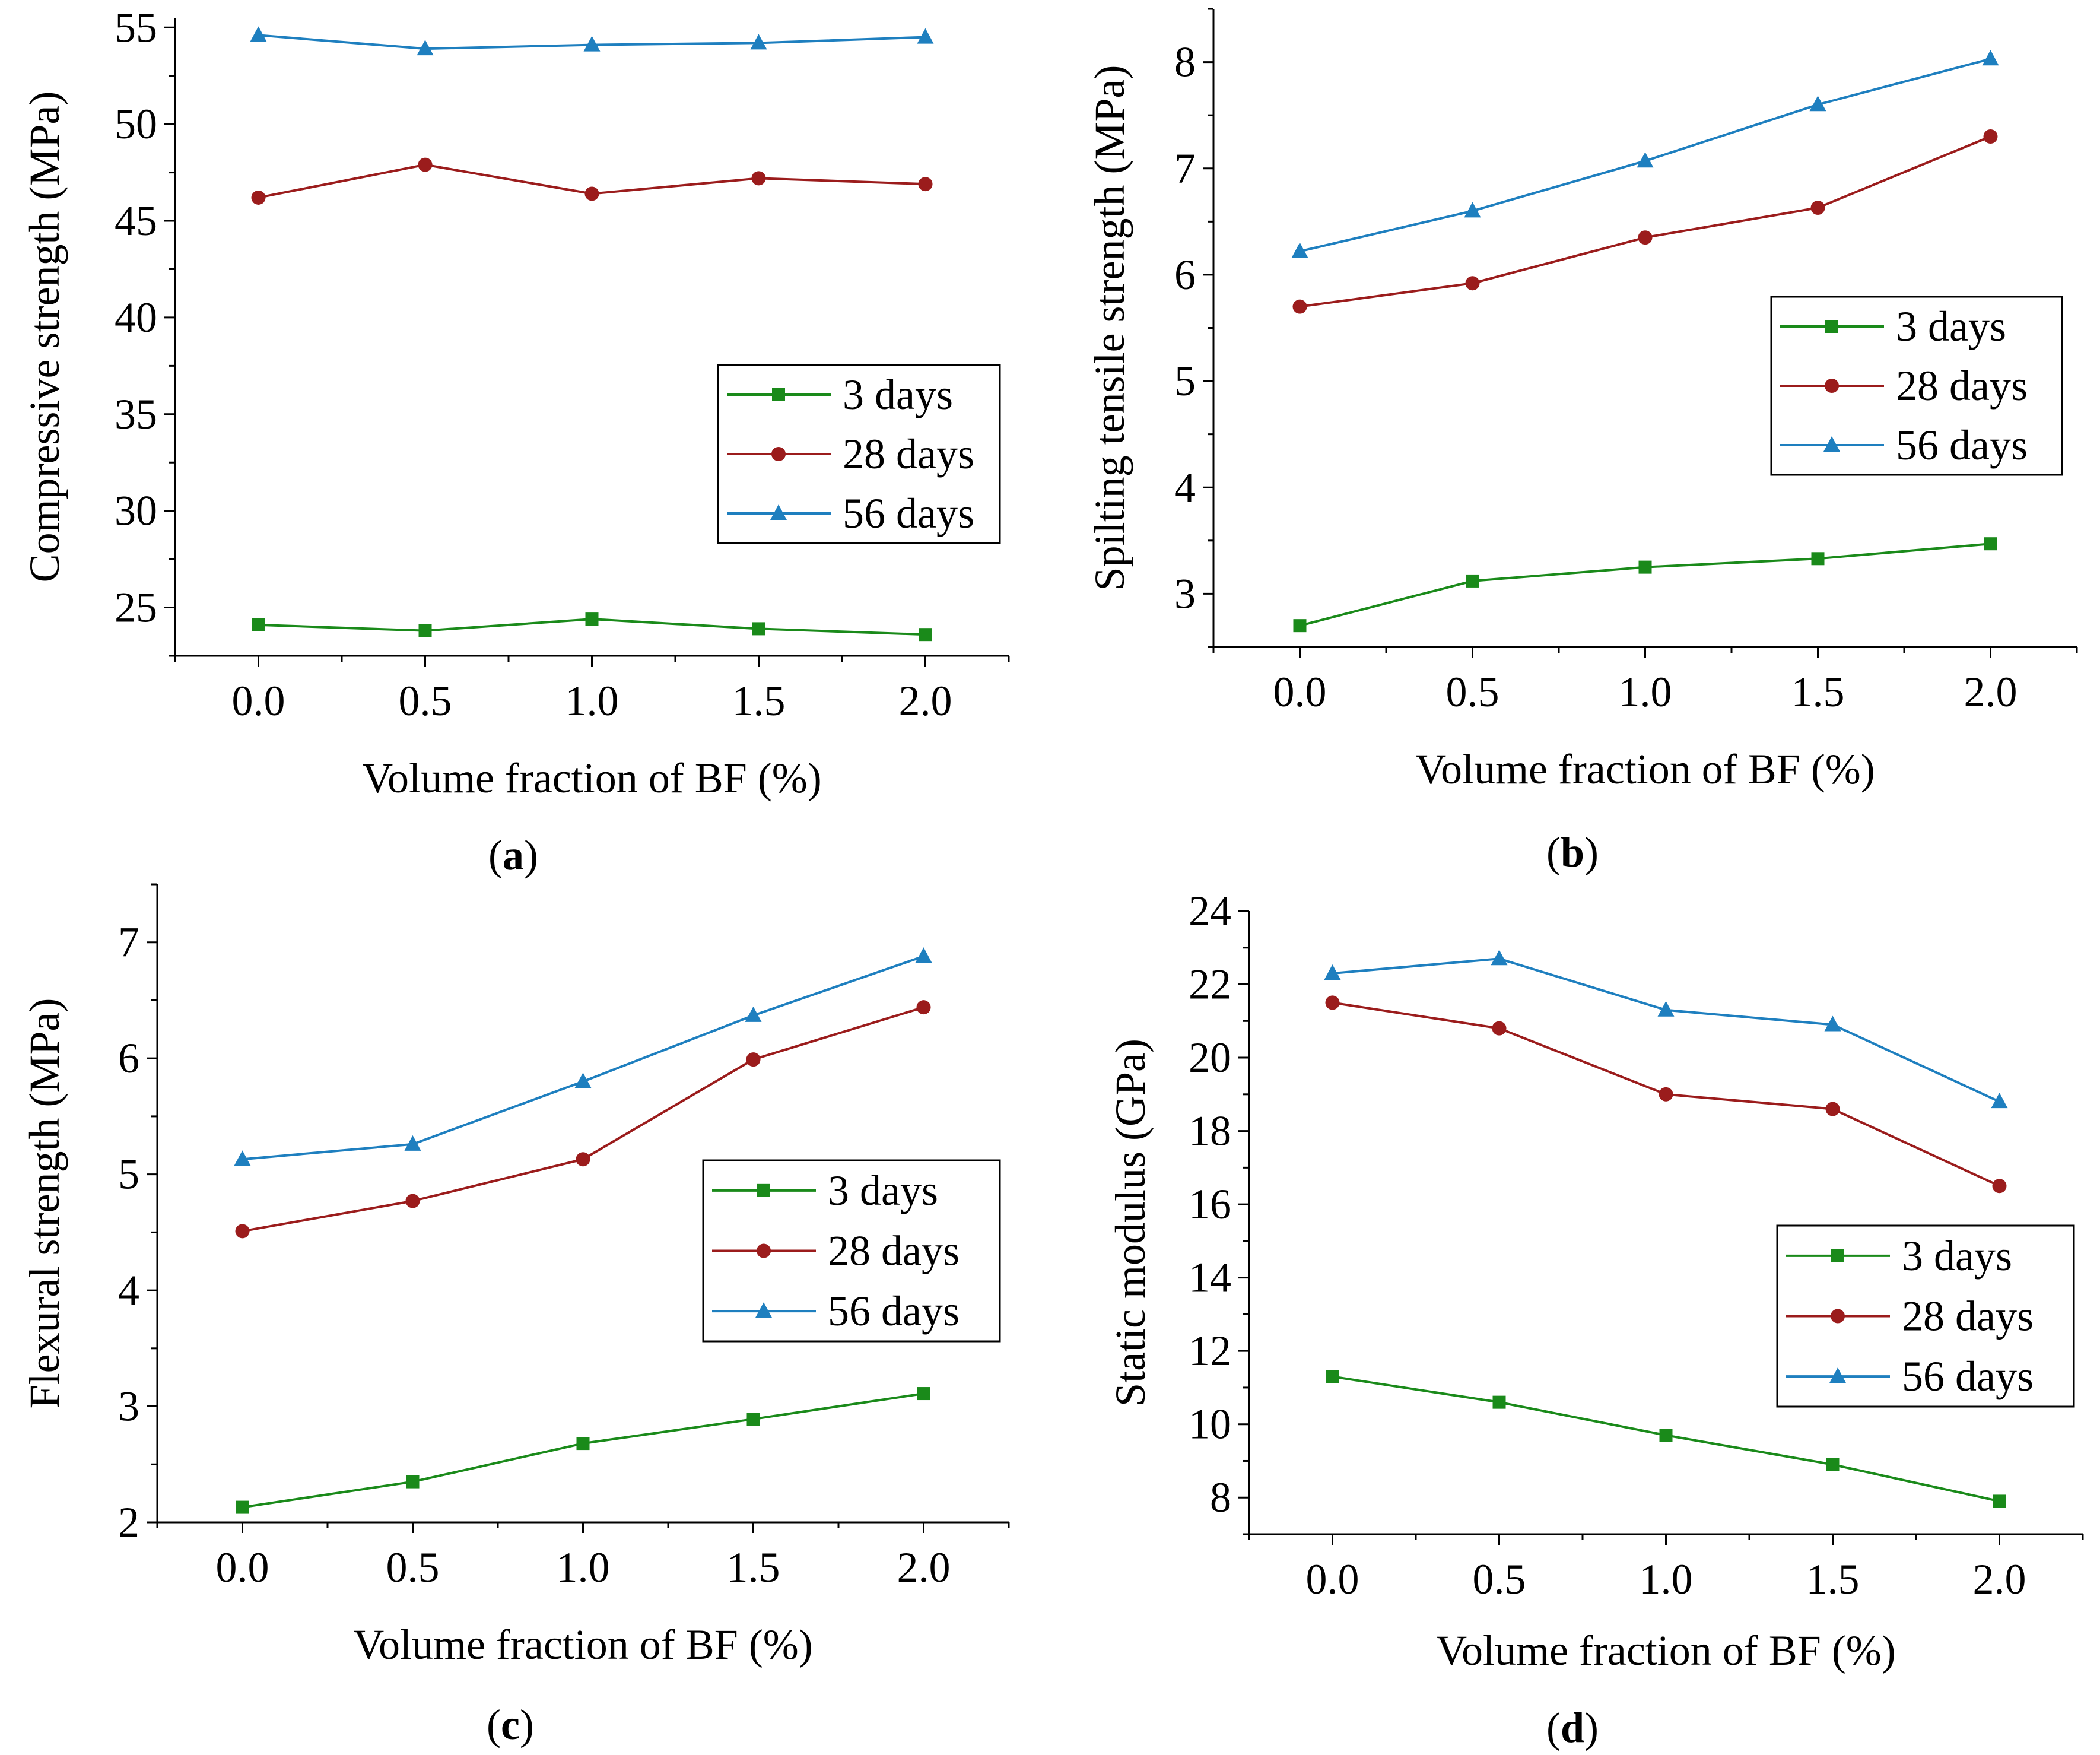  Describe the element at coordinates (1185, 168) in the screenshot. I see `y-tick-label: 7` at that location.